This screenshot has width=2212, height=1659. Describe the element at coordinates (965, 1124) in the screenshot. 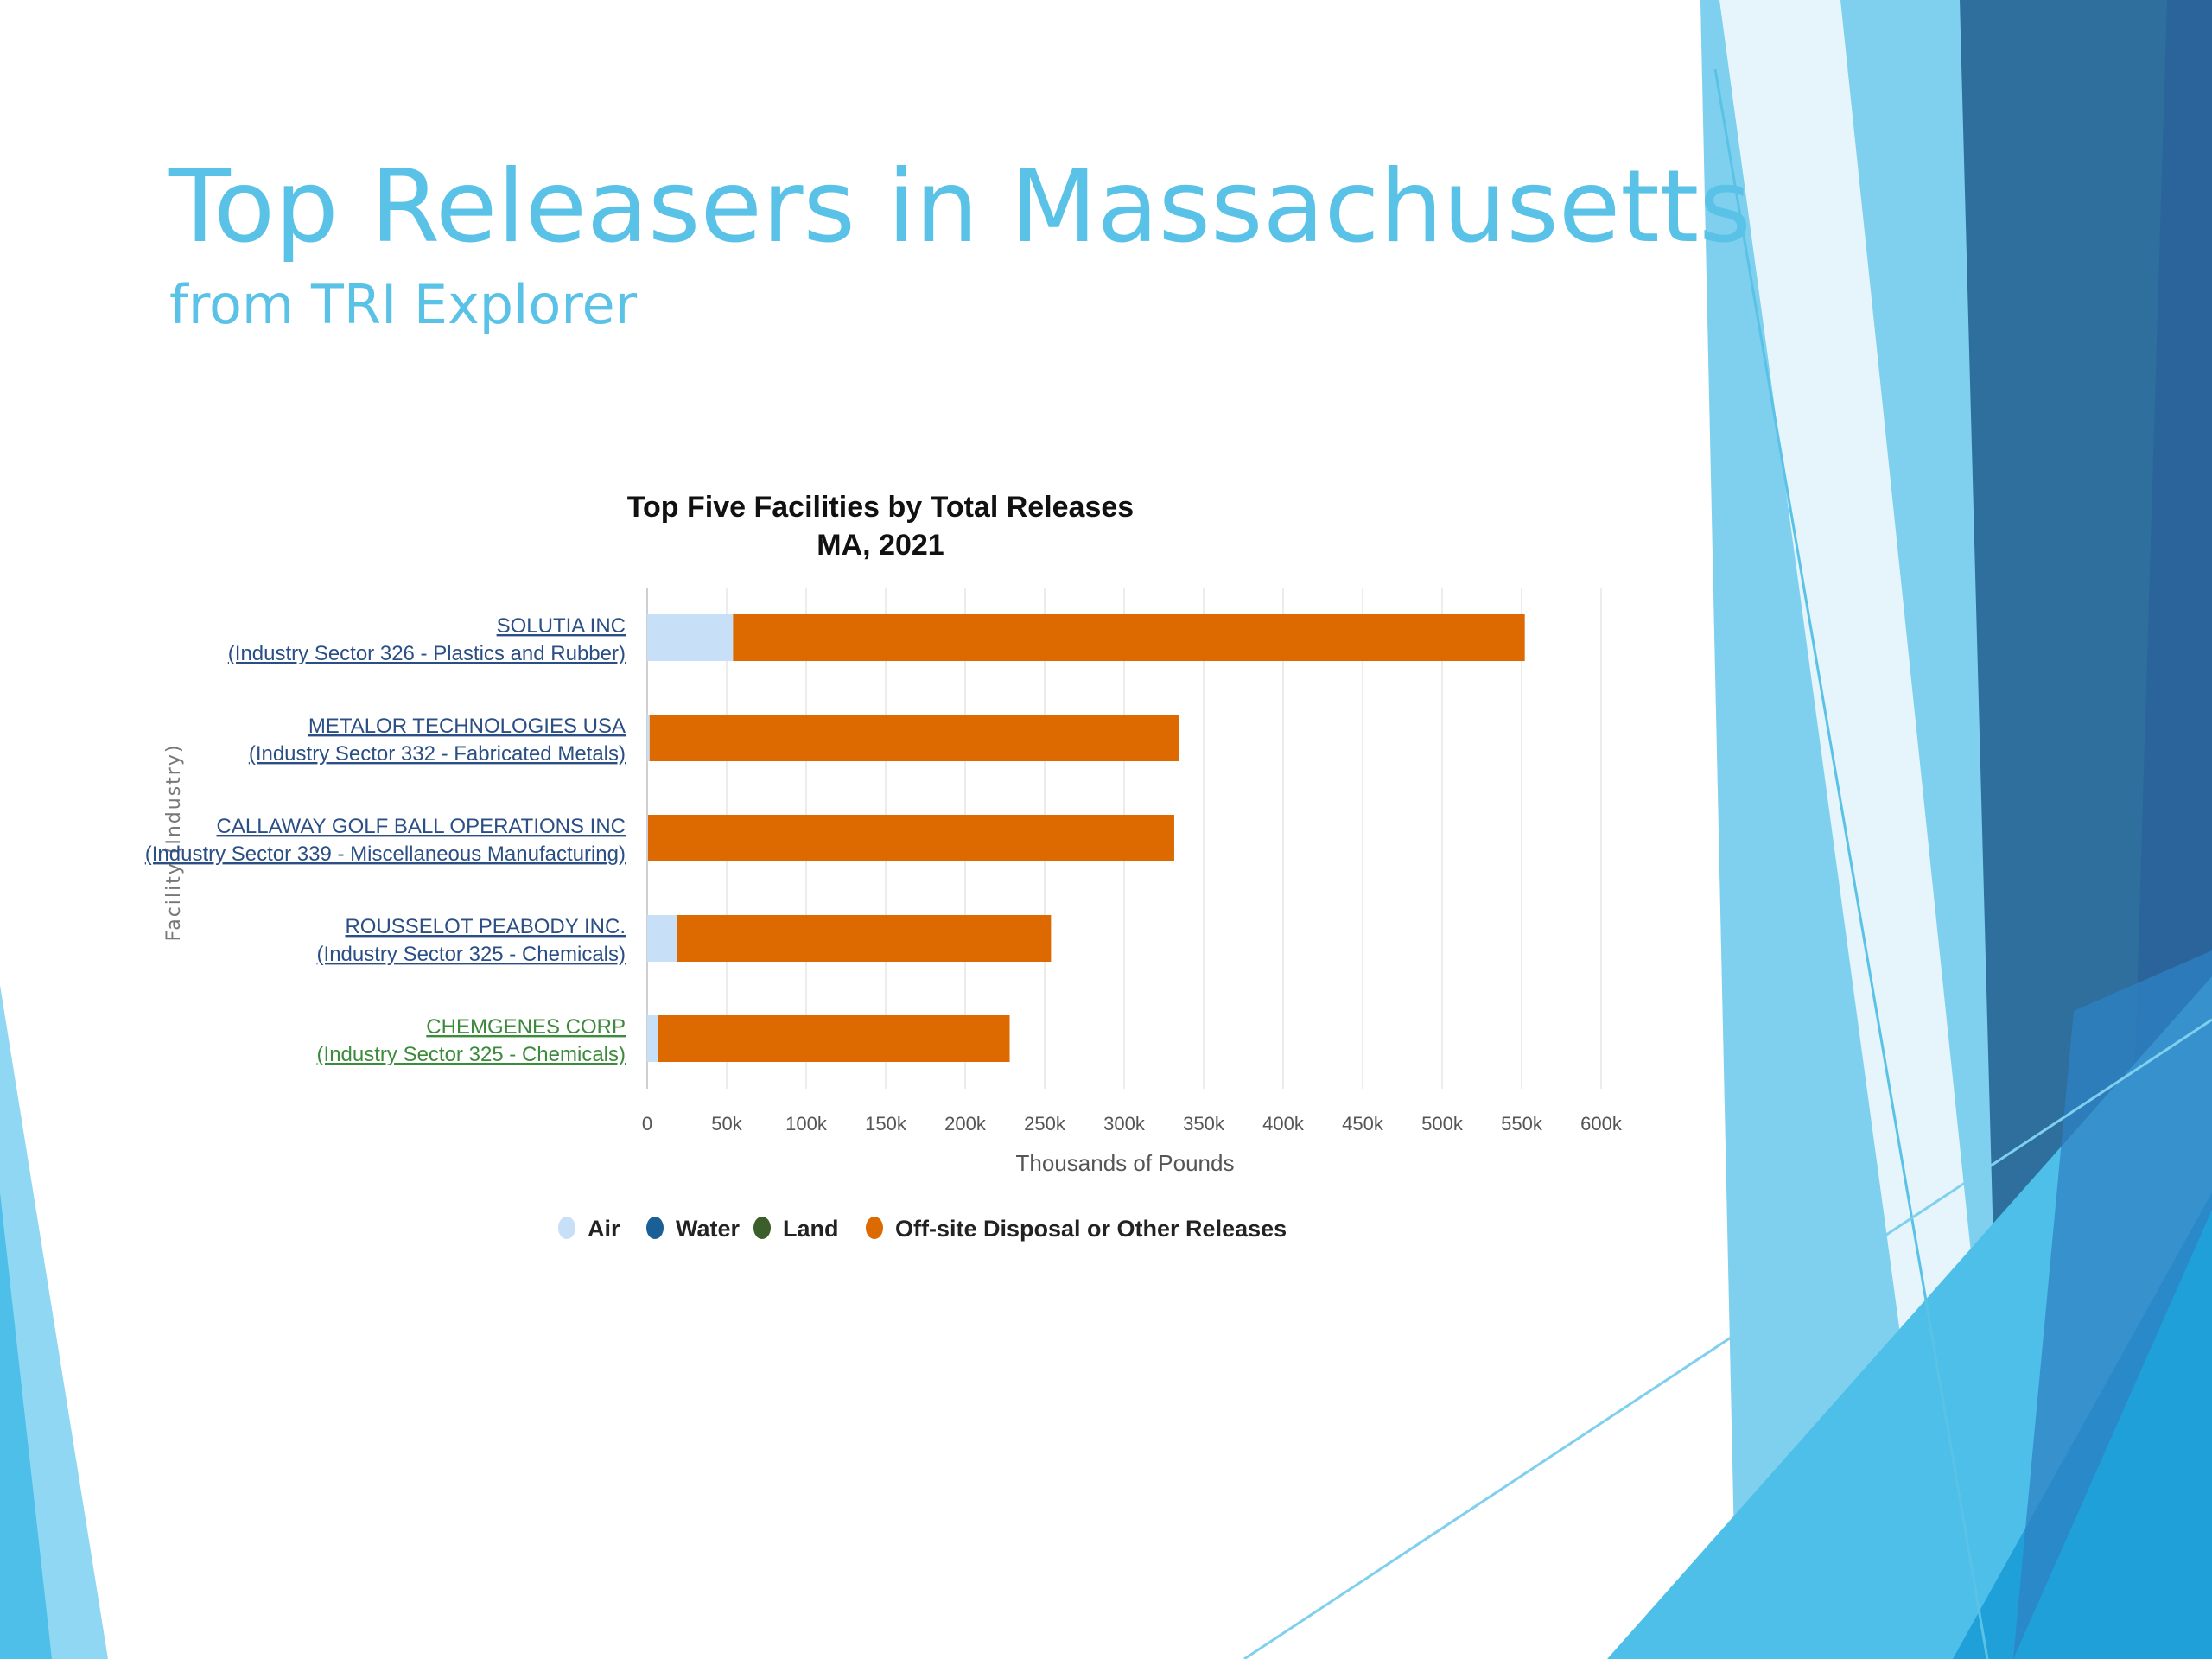

I see `x-tick-label: 200k` at that location.